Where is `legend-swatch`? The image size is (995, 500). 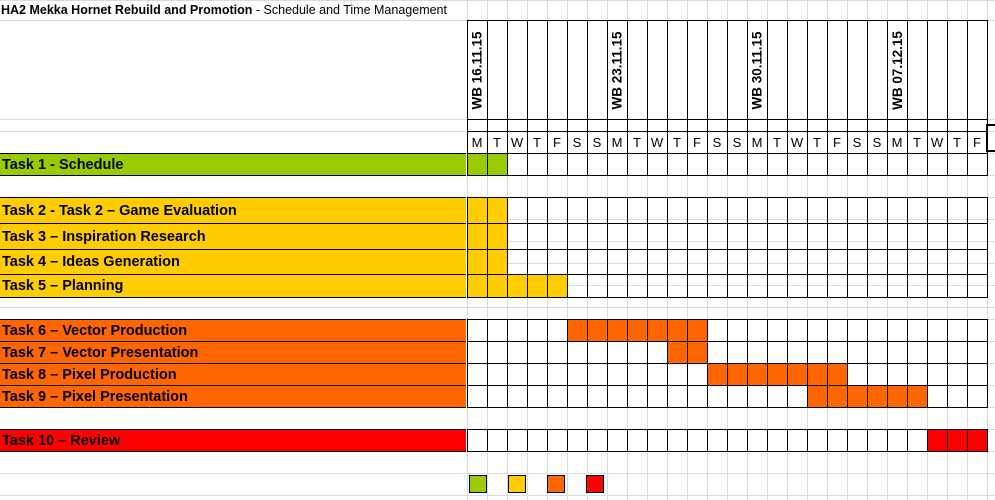 legend-swatch is located at coordinates (517, 484).